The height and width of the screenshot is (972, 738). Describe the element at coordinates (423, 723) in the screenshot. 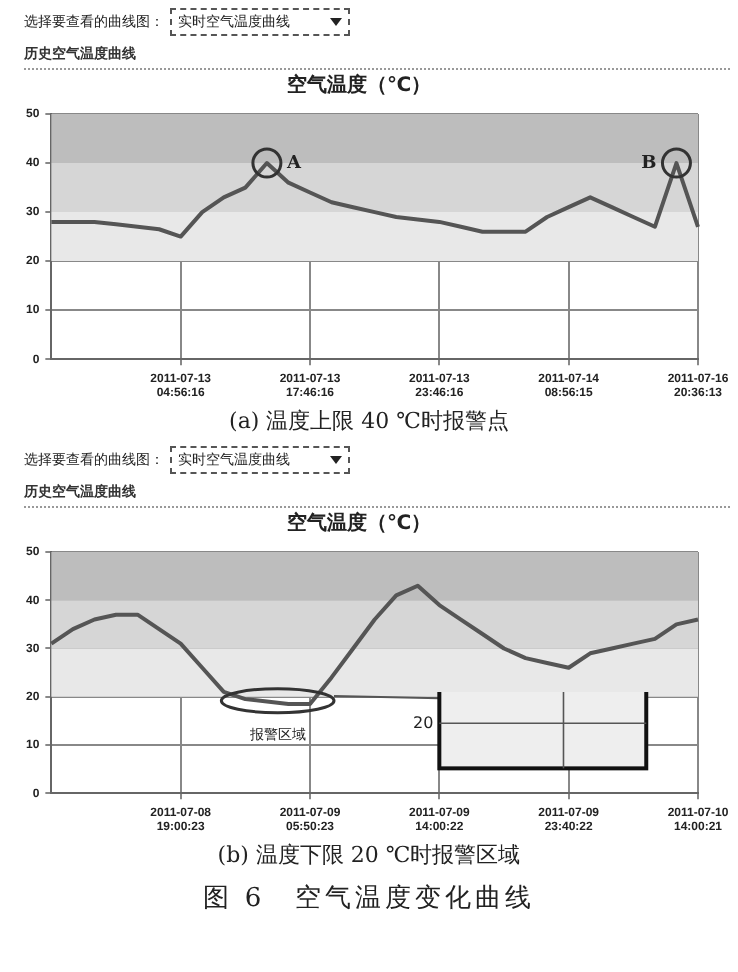

I see `annotation: 20` at that location.